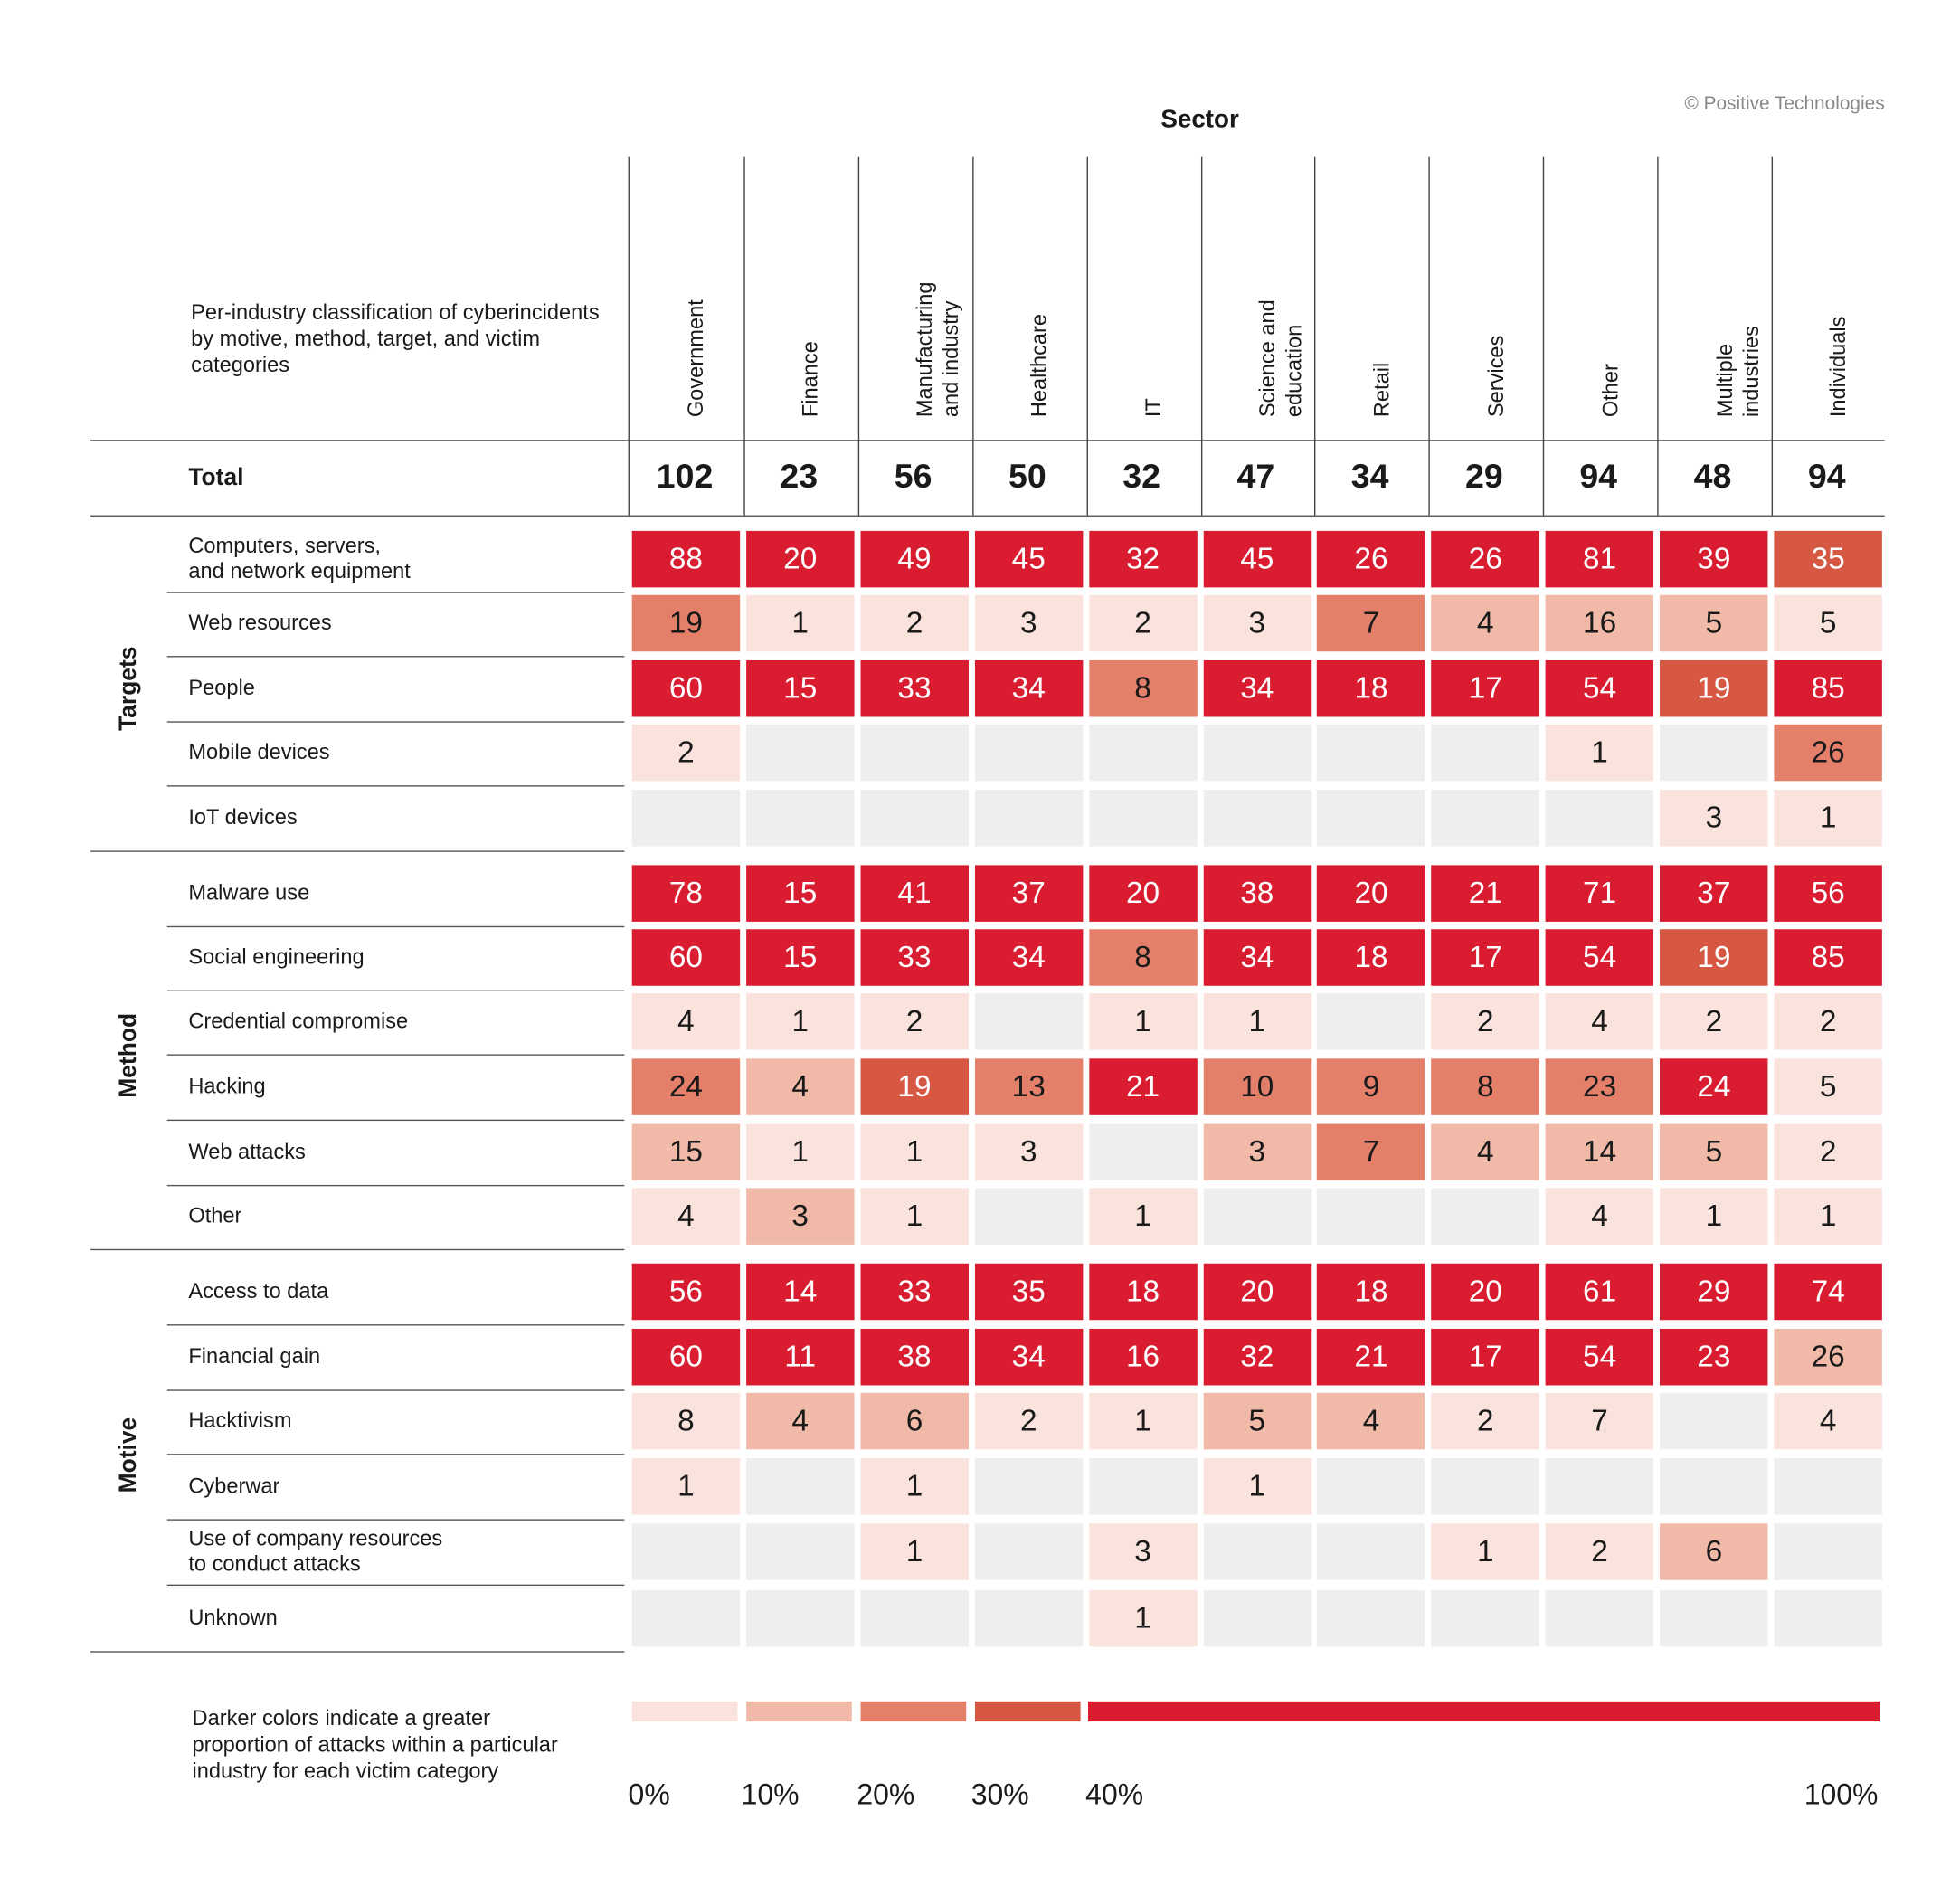 This screenshot has height=1896, width=1960. I want to click on heatmap-cell: 41, so click(914, 894).